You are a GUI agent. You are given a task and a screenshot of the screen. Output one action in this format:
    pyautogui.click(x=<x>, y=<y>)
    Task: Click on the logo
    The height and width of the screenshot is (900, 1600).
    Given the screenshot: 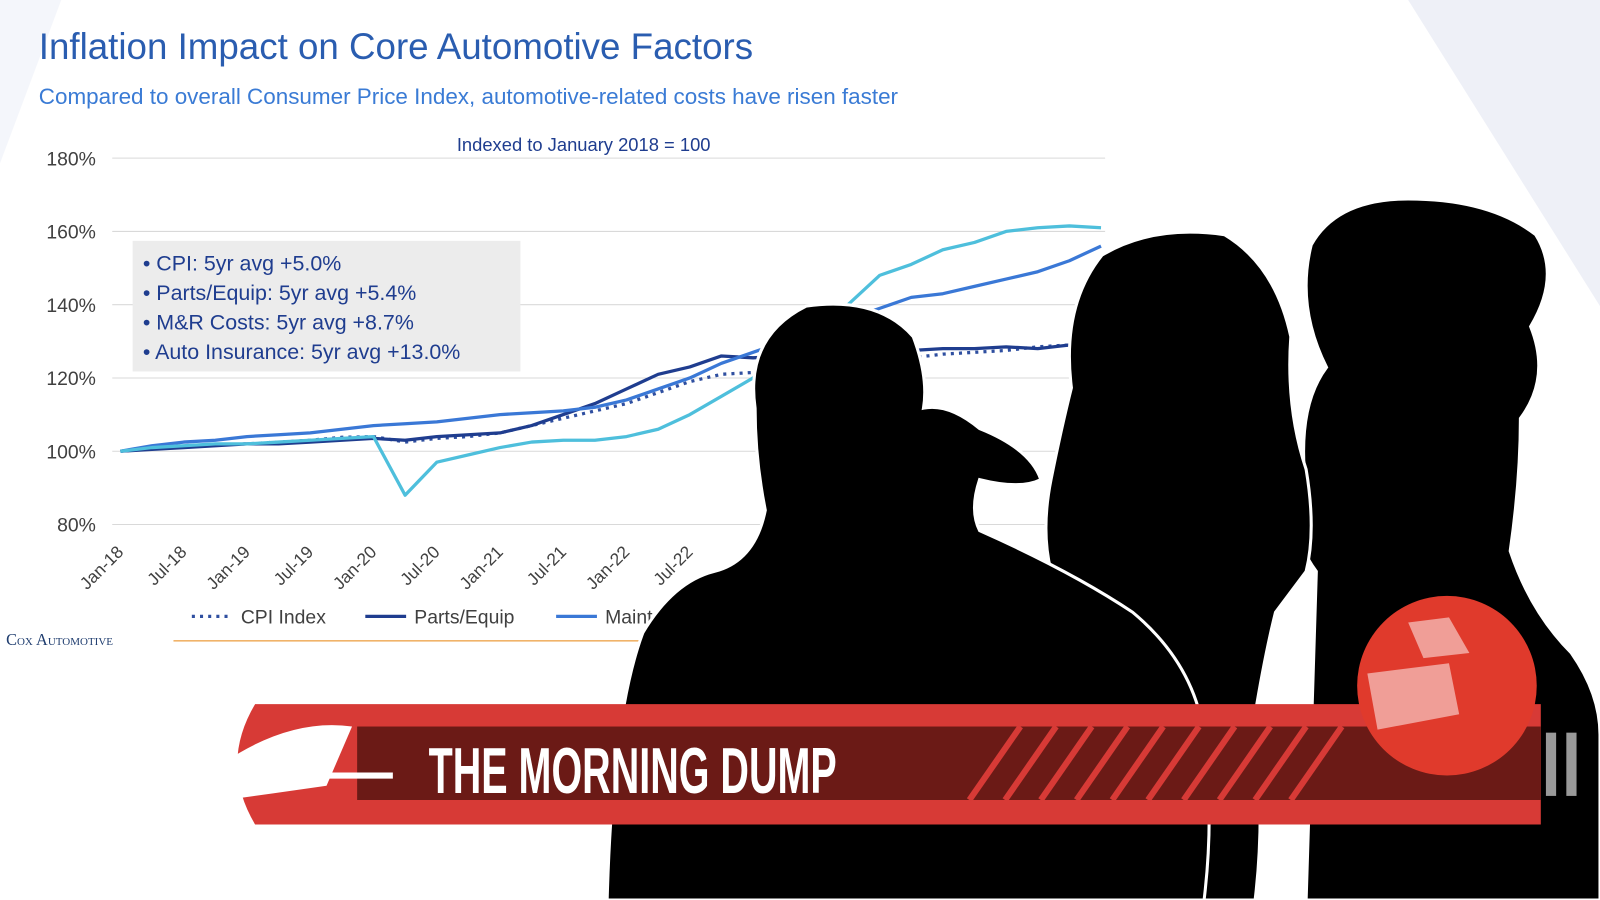 What is the action you would take?
    pyautogui.click(x=260, y=767)
    